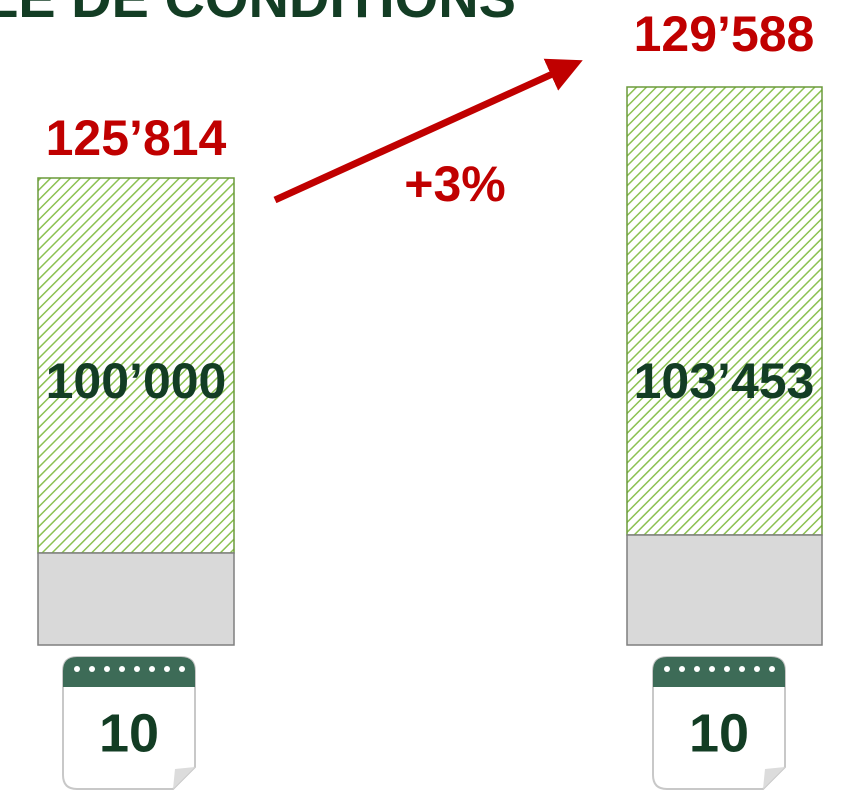 The width and height of the screenshot is (858, 791). What do you see at coordinates (428, 131) in the screenshot?
I see `growth-arrow` at bounding box center [428, 131].